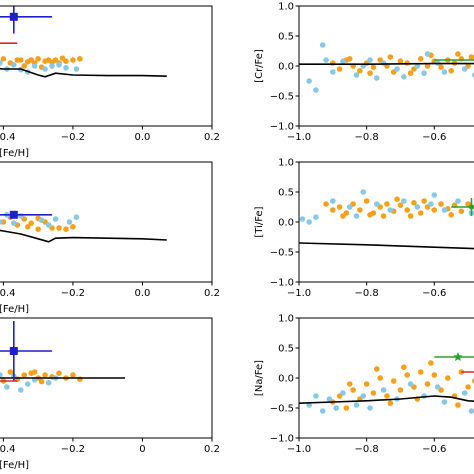 This screenshot has width=474, height=474. I want to click on y-axis-label: [Cr/Fe], so click(259, 66).